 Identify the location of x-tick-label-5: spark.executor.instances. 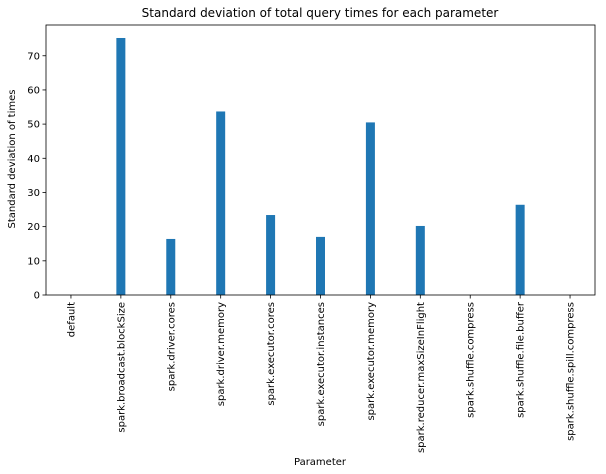
(321, 364).